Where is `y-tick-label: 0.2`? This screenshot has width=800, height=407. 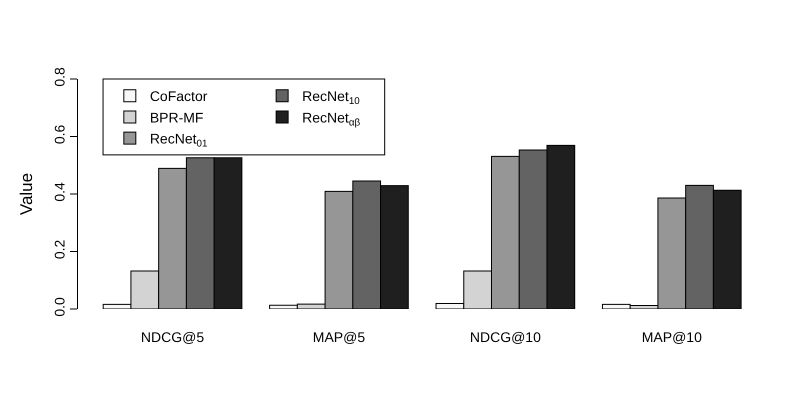 y-tick-label: 0.2 is located at coordinates (59, 249).